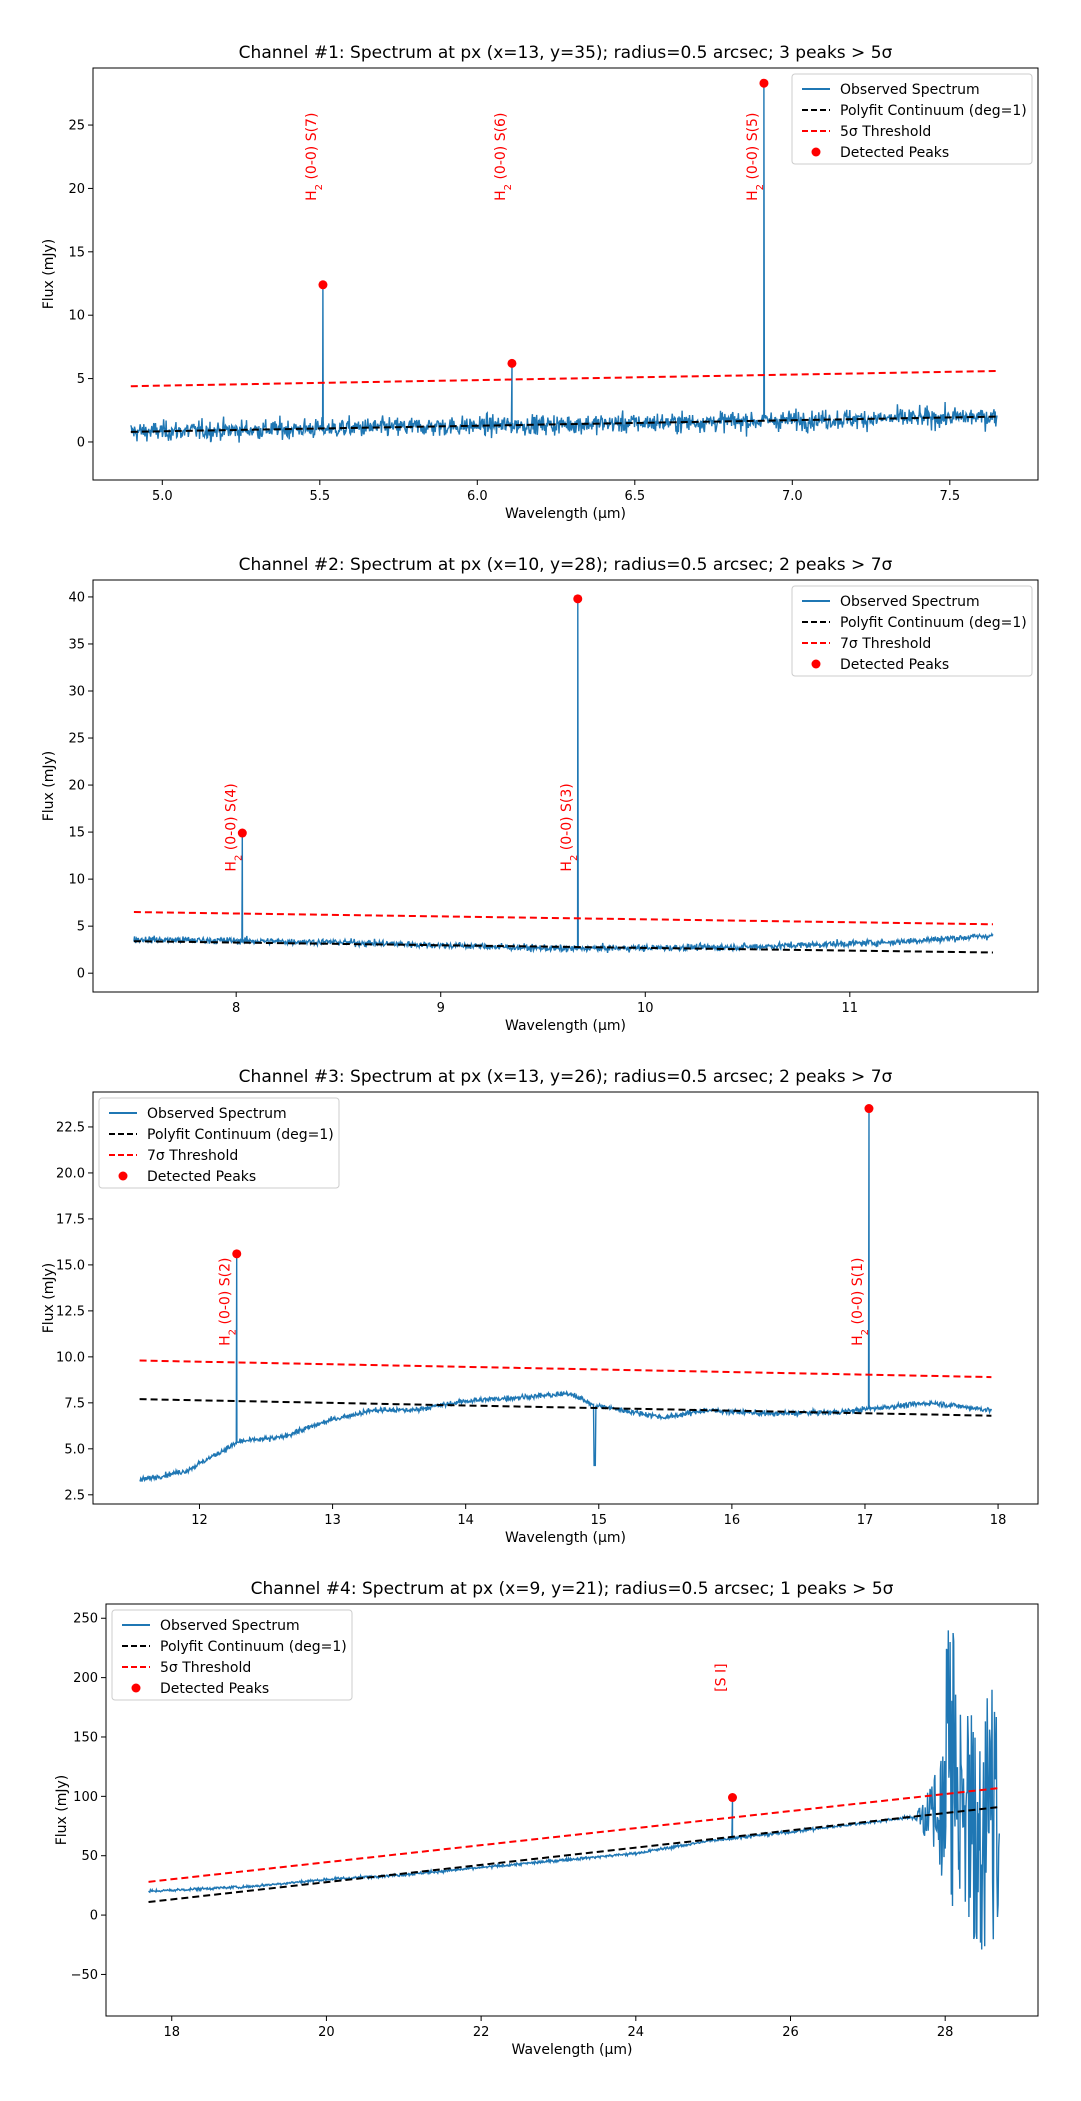 The width and height of the screenshot is (1081, 2101). Describe the element at coordinates (634, 496) in the screenshot. I see `x-tick-label: 6.5` at that location.